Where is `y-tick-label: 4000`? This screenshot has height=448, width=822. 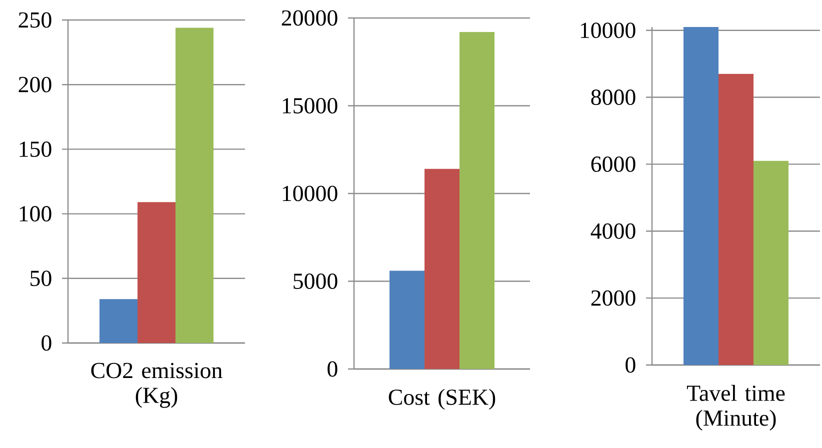 y-tick-label: 4000 is located at coordinates (613, 231).